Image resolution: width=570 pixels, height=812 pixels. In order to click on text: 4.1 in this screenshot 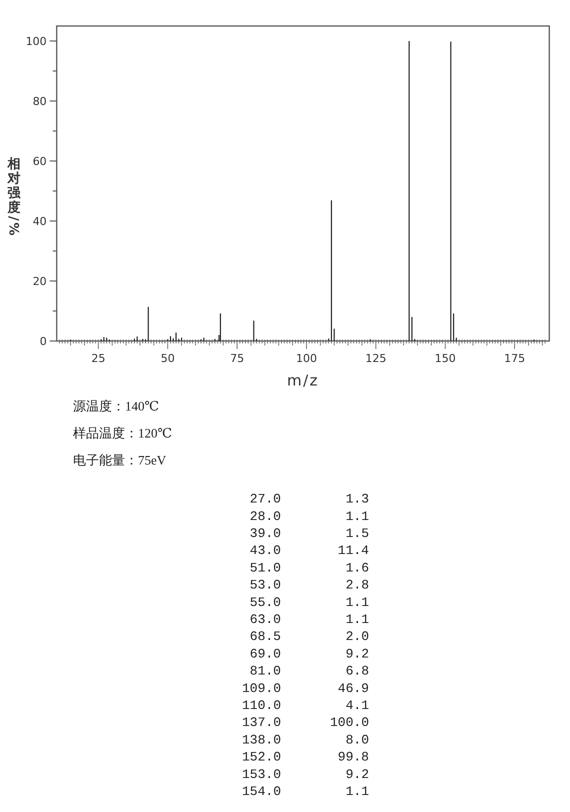, I will do `click(357, 705)`.